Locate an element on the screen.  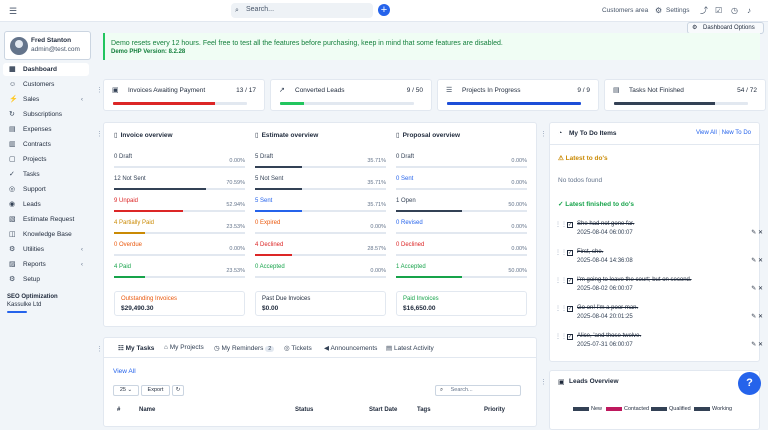
table-header: Priority is located at coordinates (495, 410).